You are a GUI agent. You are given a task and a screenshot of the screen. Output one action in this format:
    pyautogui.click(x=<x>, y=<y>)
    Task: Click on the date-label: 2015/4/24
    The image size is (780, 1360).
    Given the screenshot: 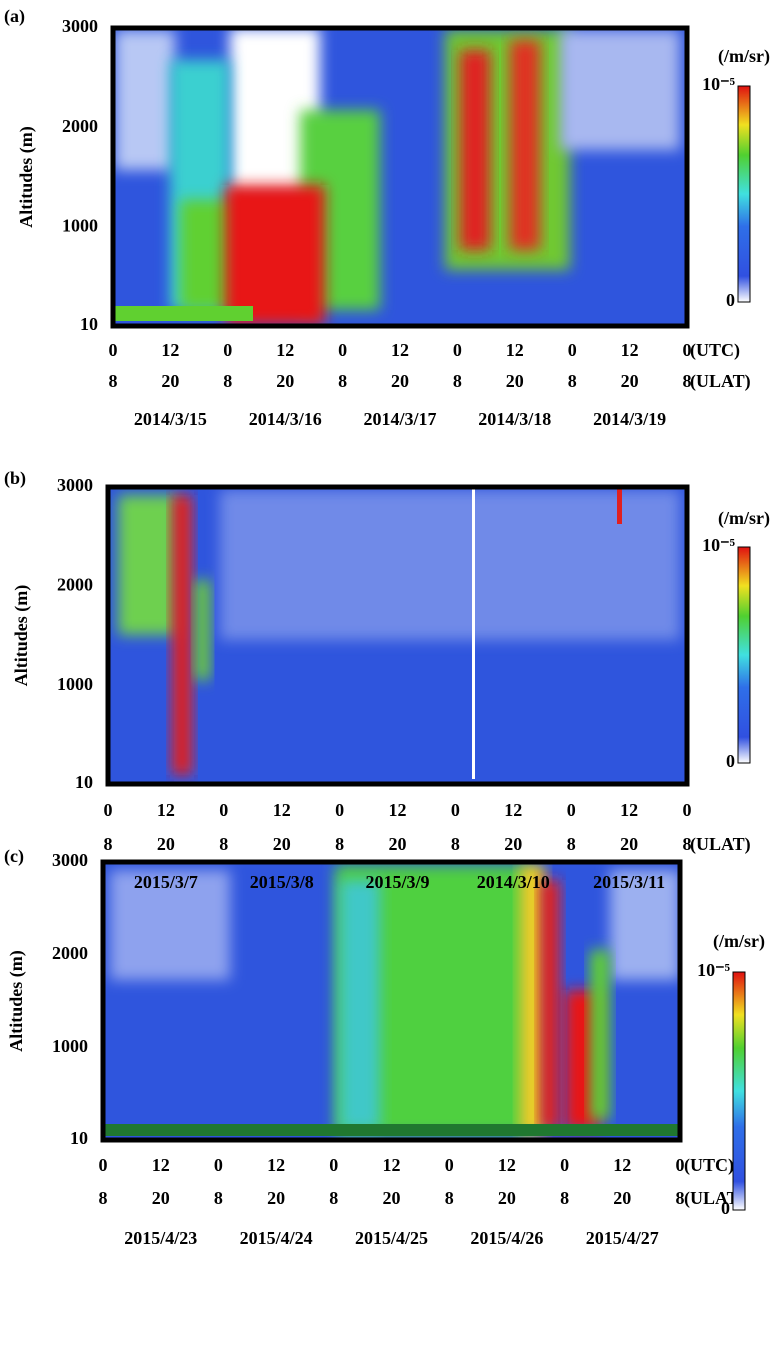 What is the action you would take?
    pyautogui.click(x=276, y=1238)
    